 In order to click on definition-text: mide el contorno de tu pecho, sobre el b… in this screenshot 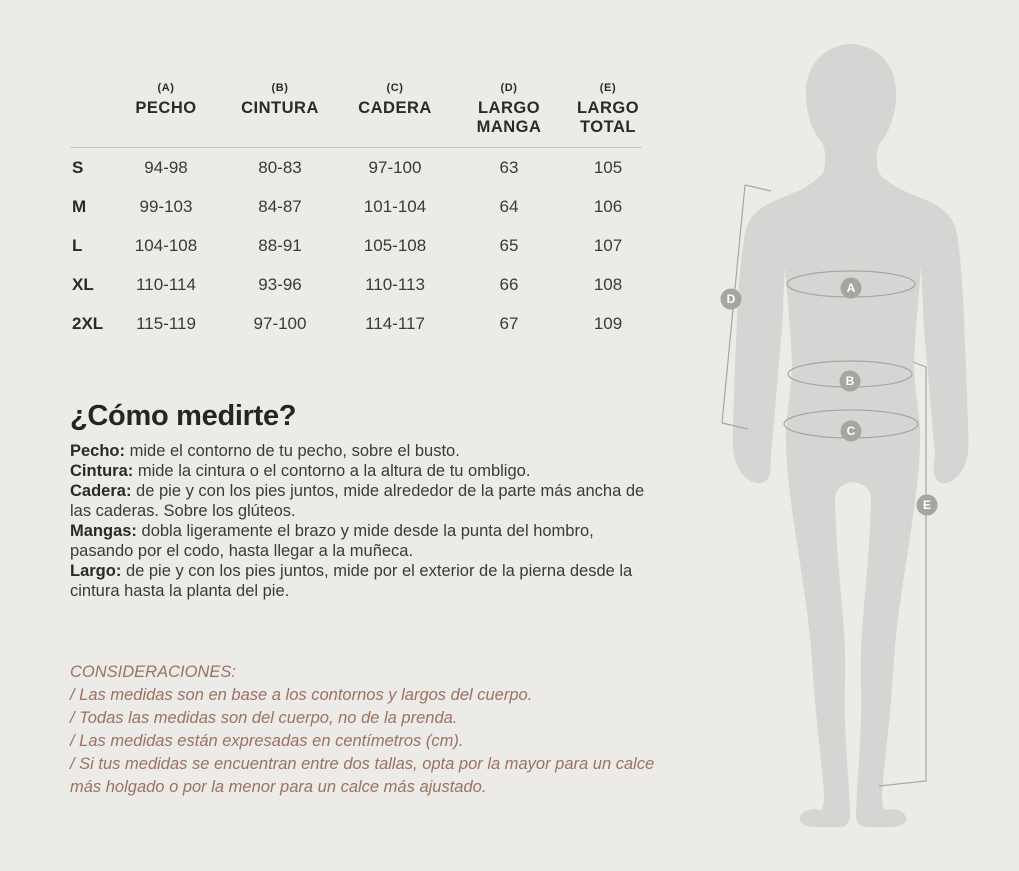, I will do `click(294, 451)`.